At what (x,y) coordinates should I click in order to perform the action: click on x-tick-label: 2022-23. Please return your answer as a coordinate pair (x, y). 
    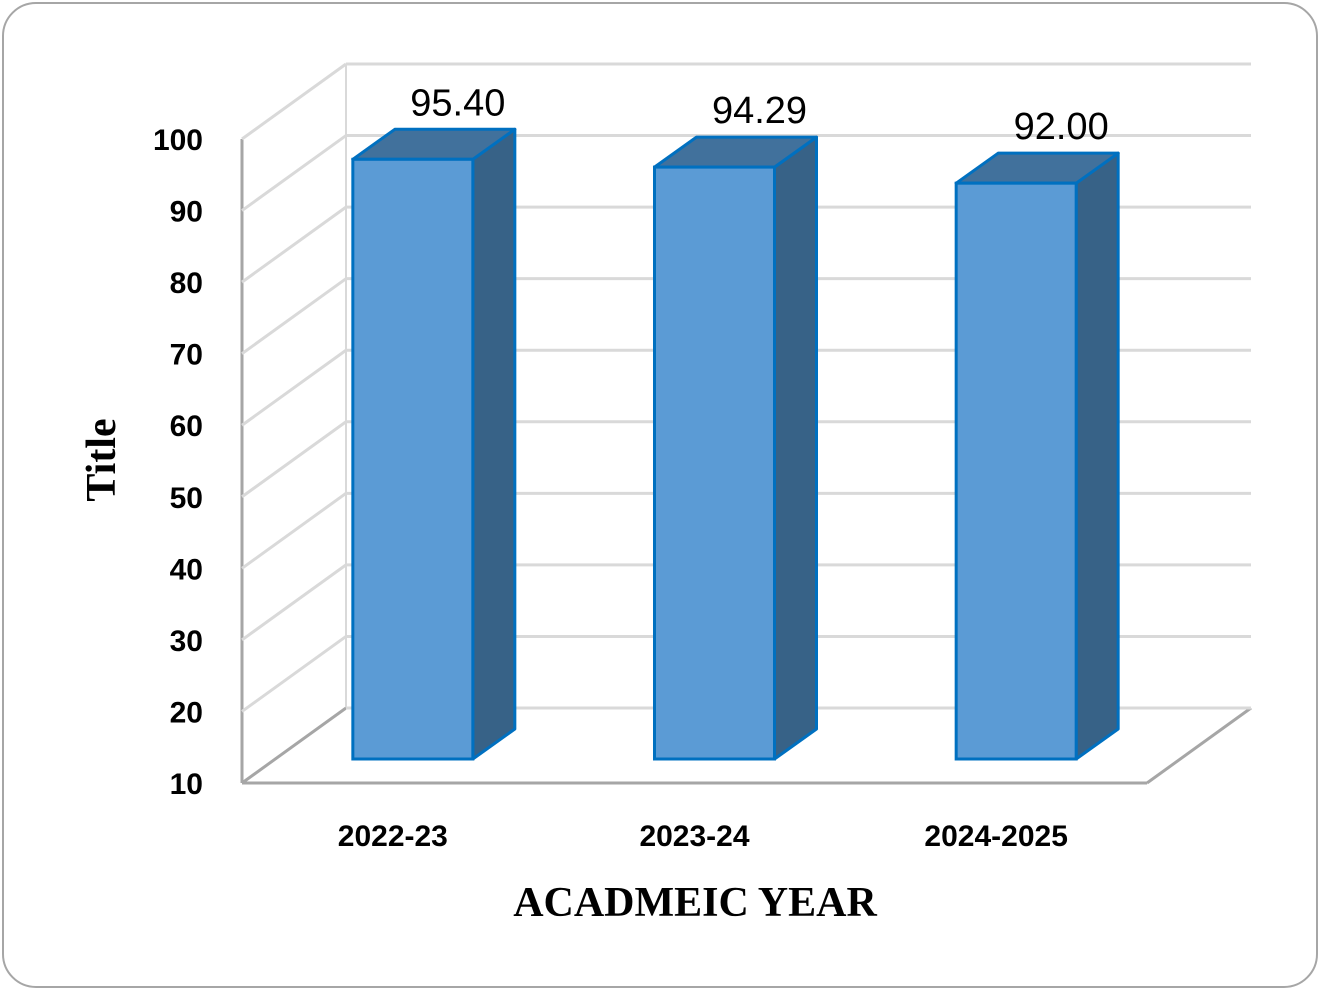
    Looking at the image, I should click on (393, 836).